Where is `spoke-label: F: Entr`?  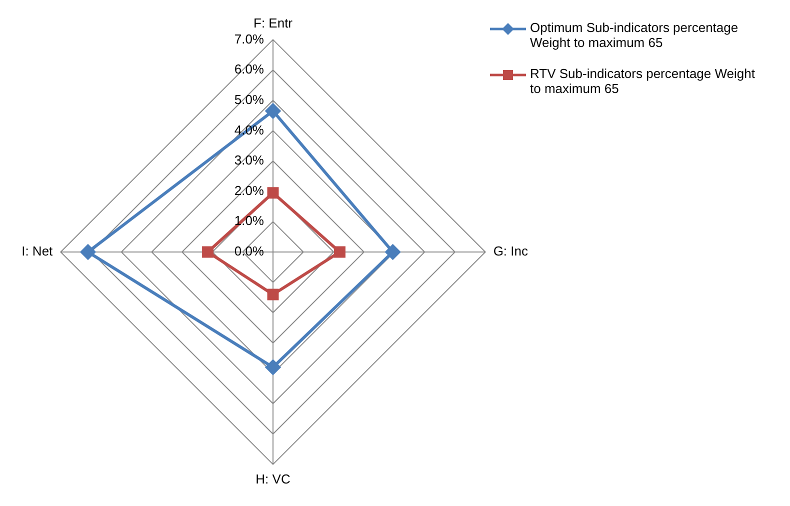 spoke-label: F: Entr is located at coordinates (273, 22).